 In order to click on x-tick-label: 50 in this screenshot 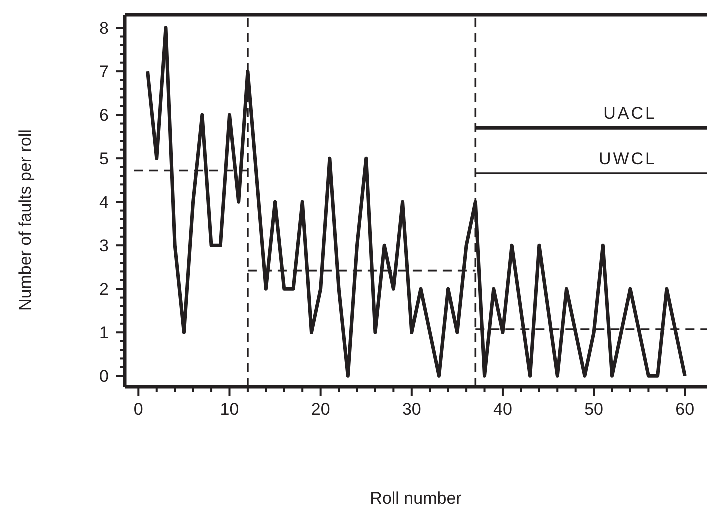, I will do `click(594, 409)`.